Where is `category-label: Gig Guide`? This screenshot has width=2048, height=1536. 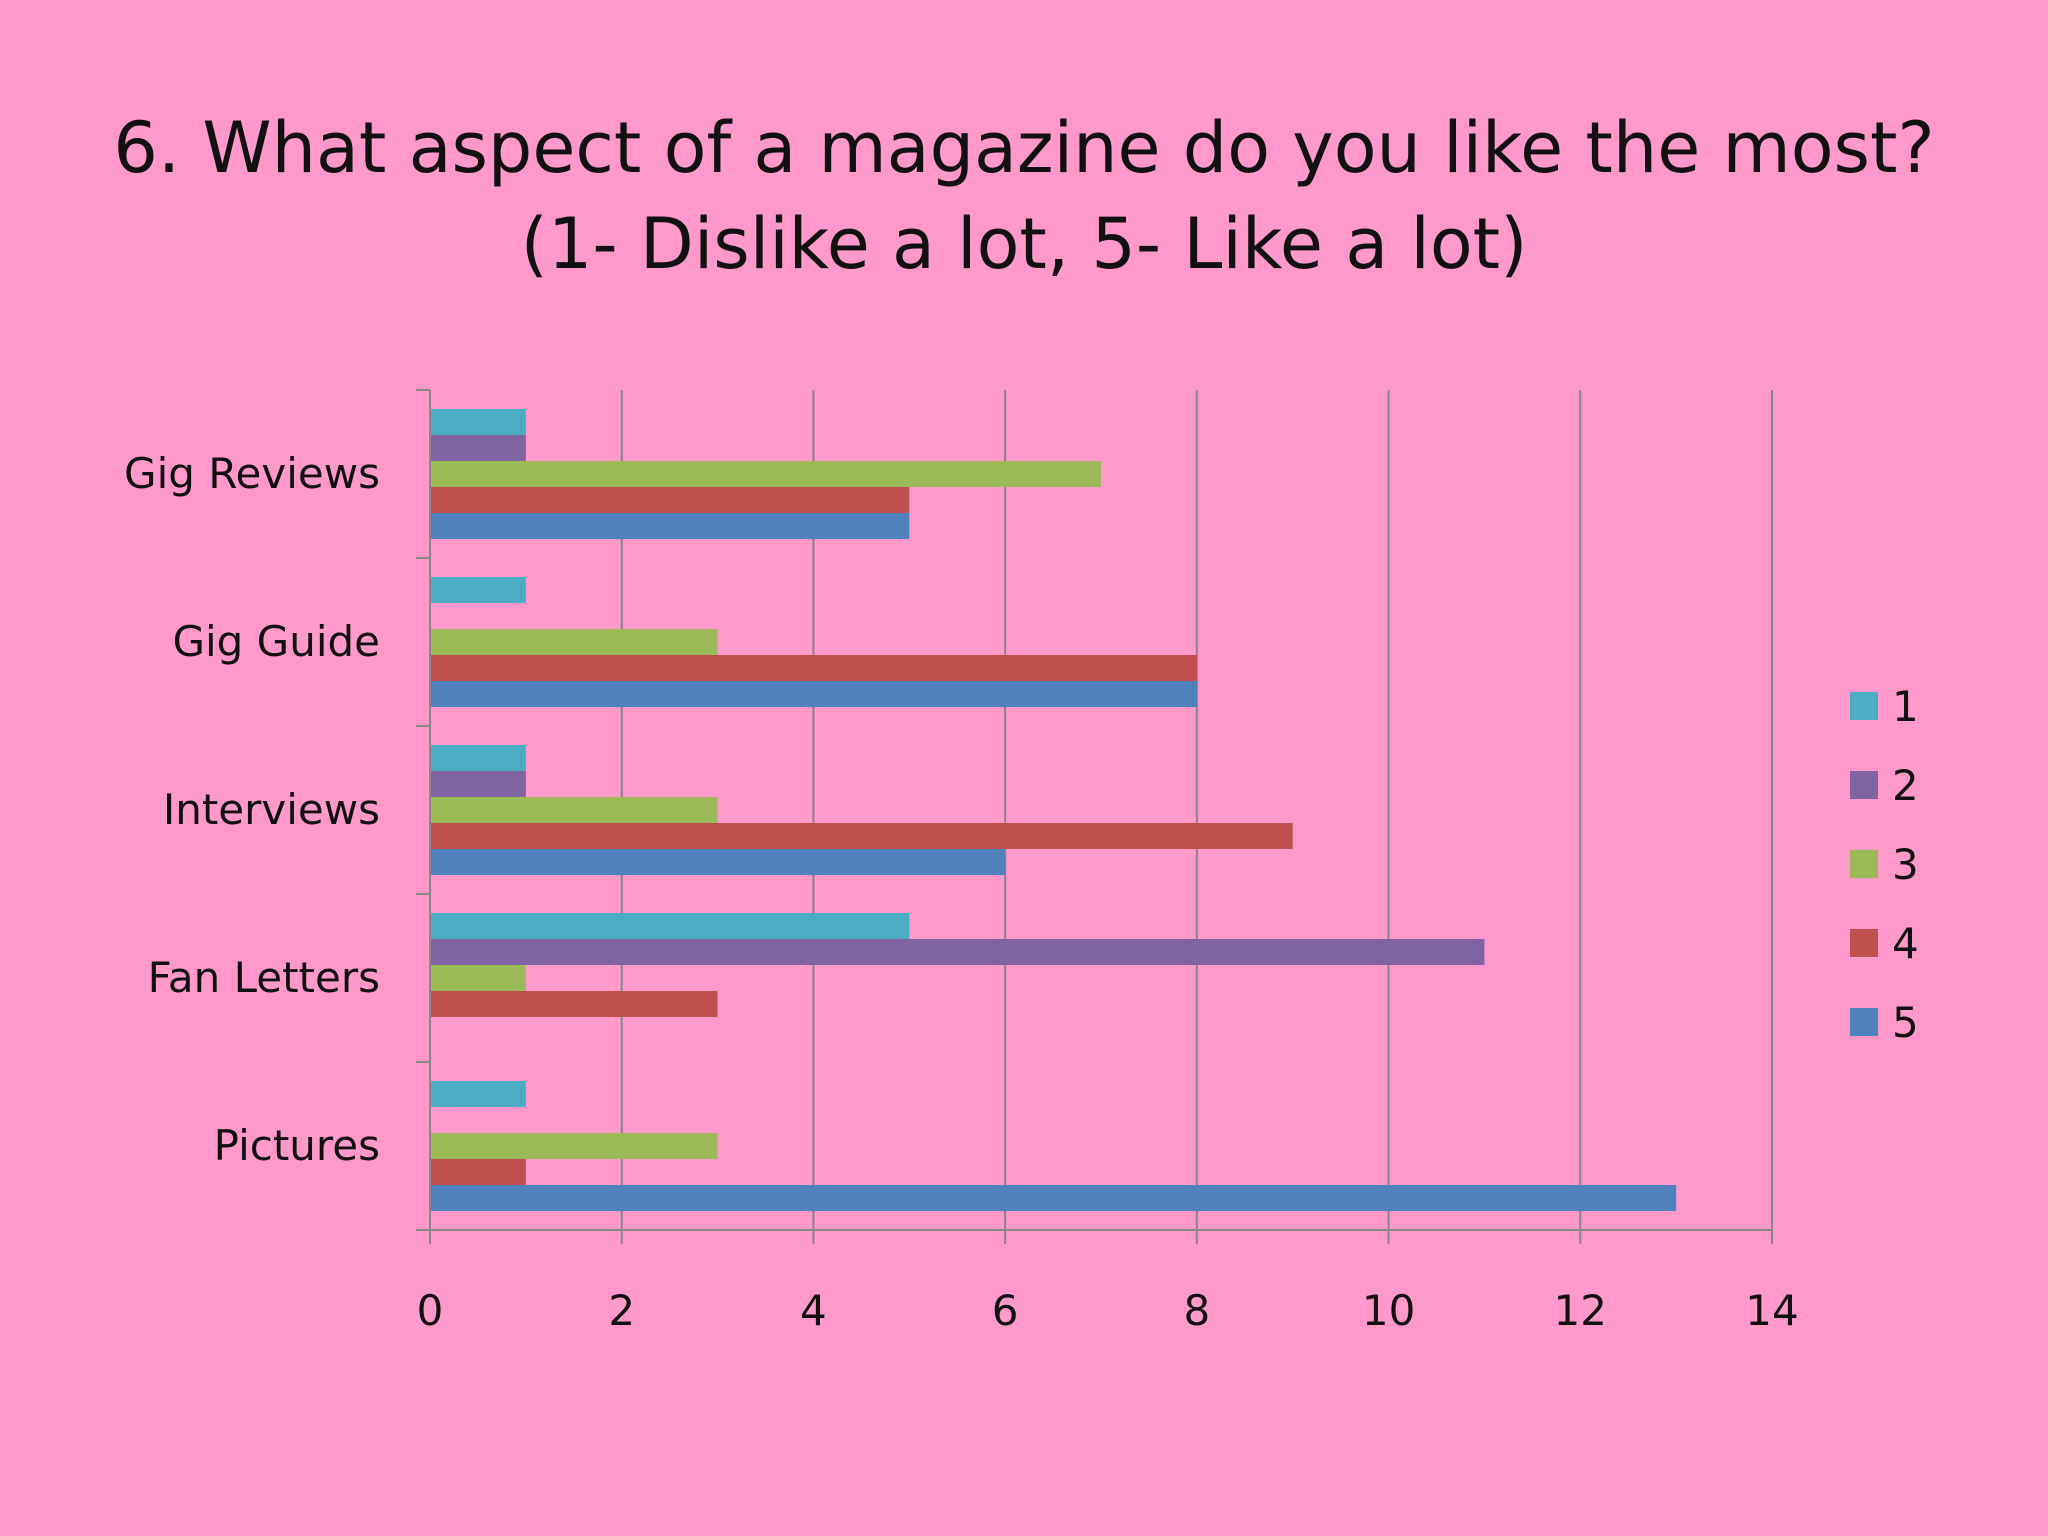 category-label: Gig Guide is located at coordinates (276, 641).